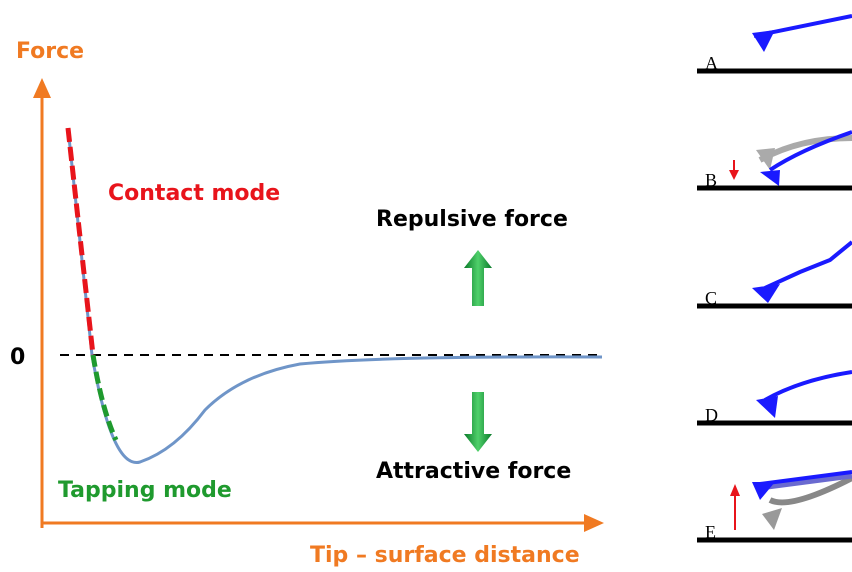  I want to click on panel-label: B, so click(711, 180).